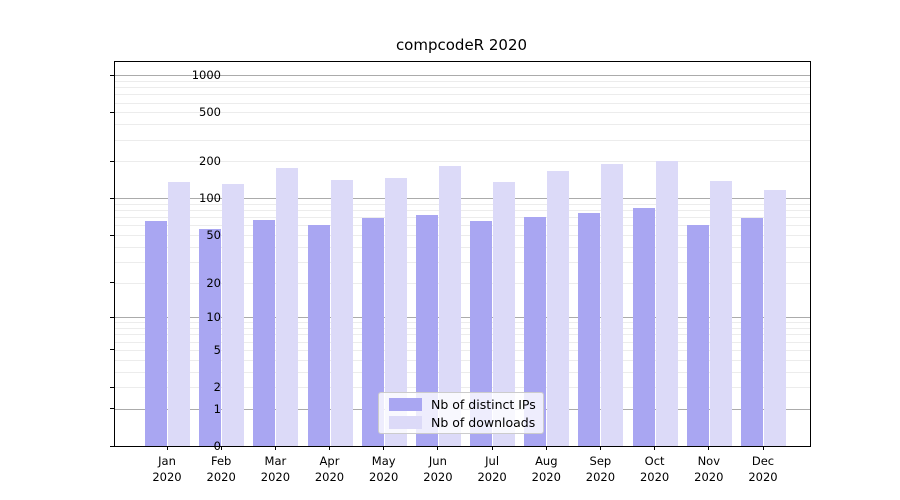 The width and height of the screenshot is (900, 500). I want to click on x-tick-label: Jan 2020, so click(167, 469).